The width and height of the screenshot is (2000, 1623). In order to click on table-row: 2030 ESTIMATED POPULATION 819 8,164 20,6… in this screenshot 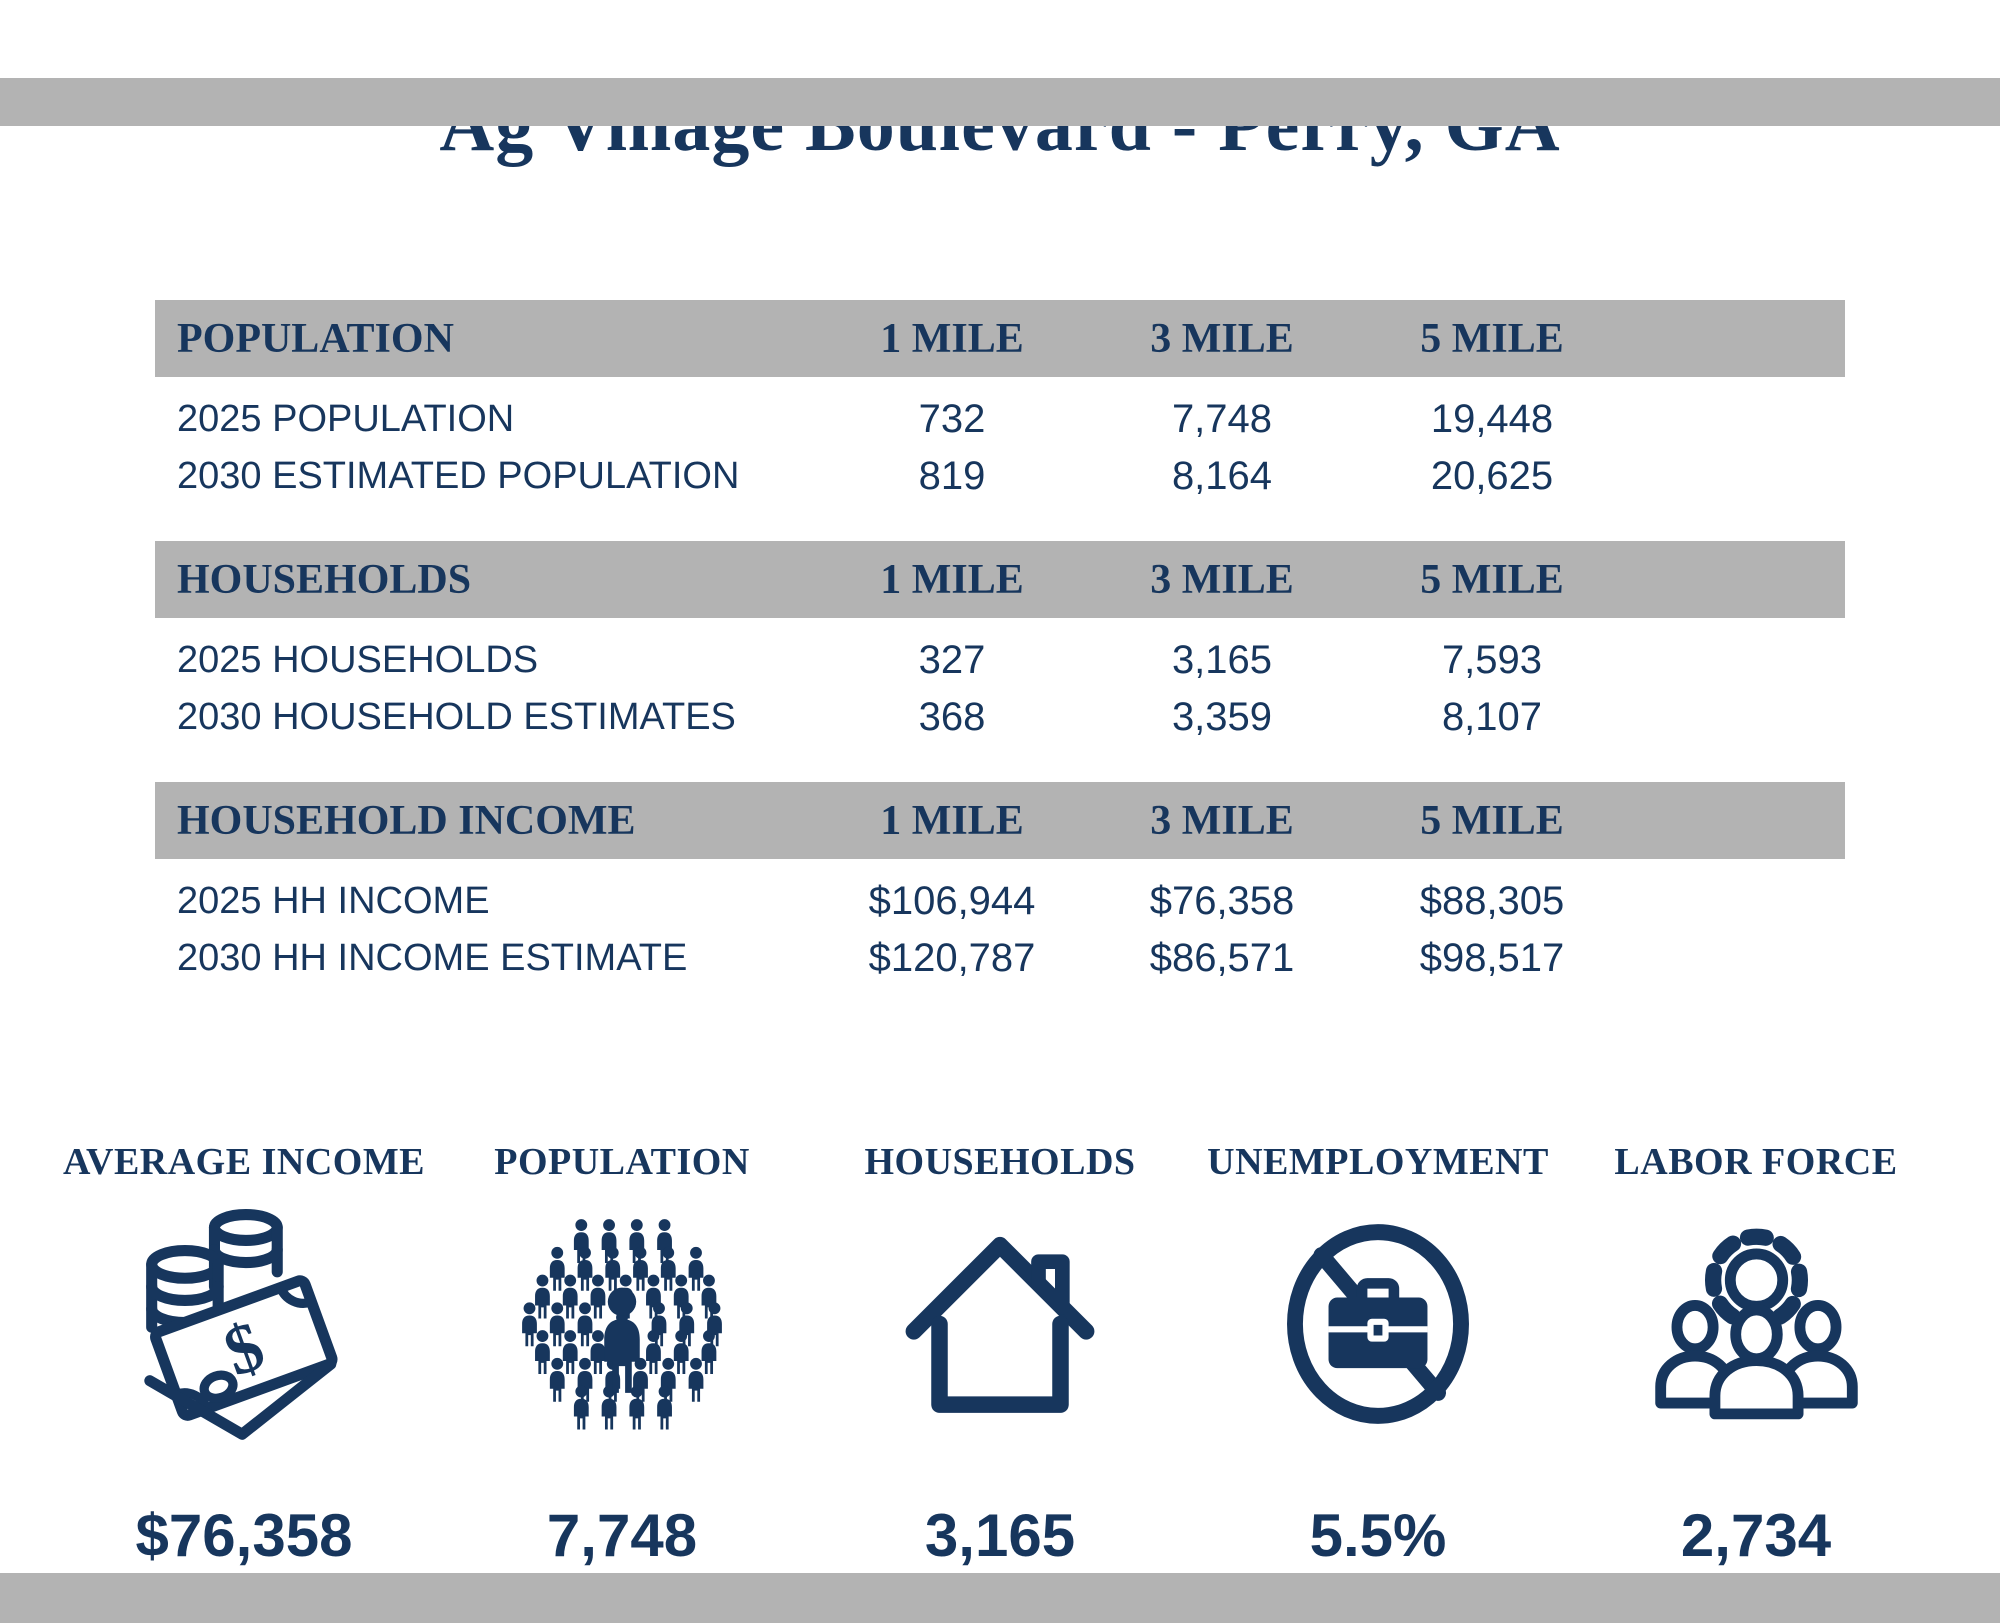, I will do `click(1000, 476)`.